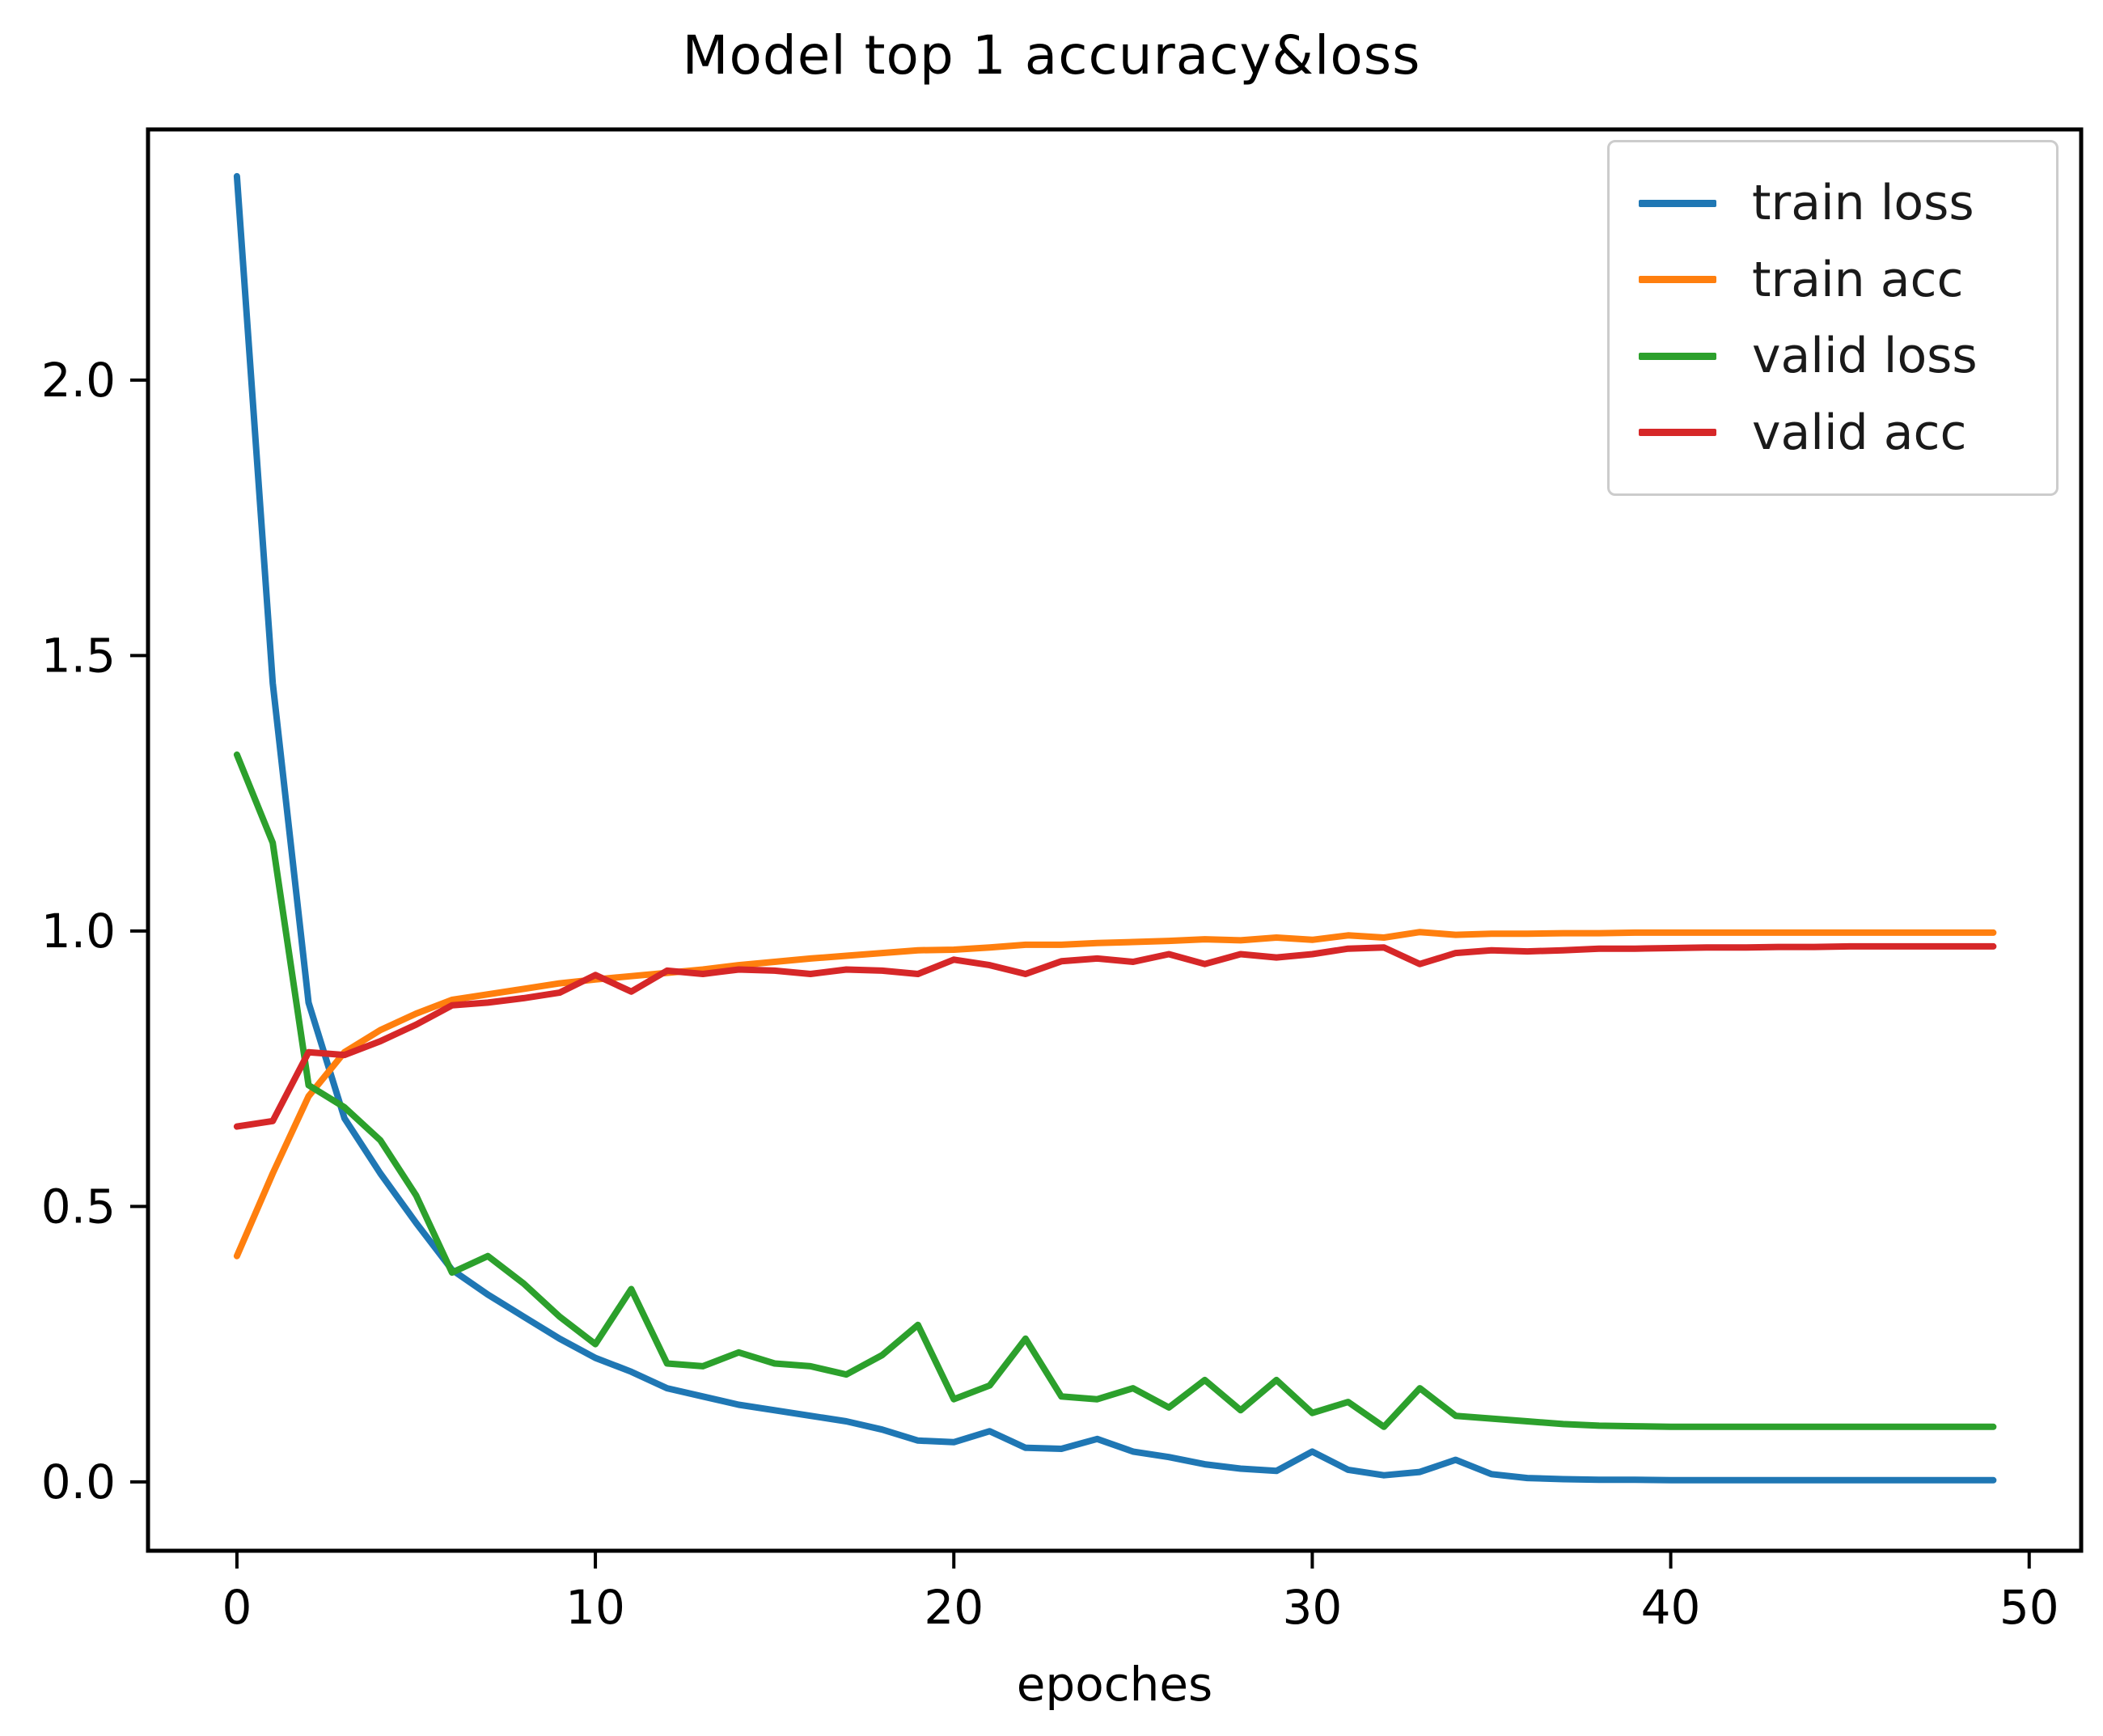  Describe the element at coordinates (1865, 356) in the screenshot. I see `legend-label: valid loss` at that location.